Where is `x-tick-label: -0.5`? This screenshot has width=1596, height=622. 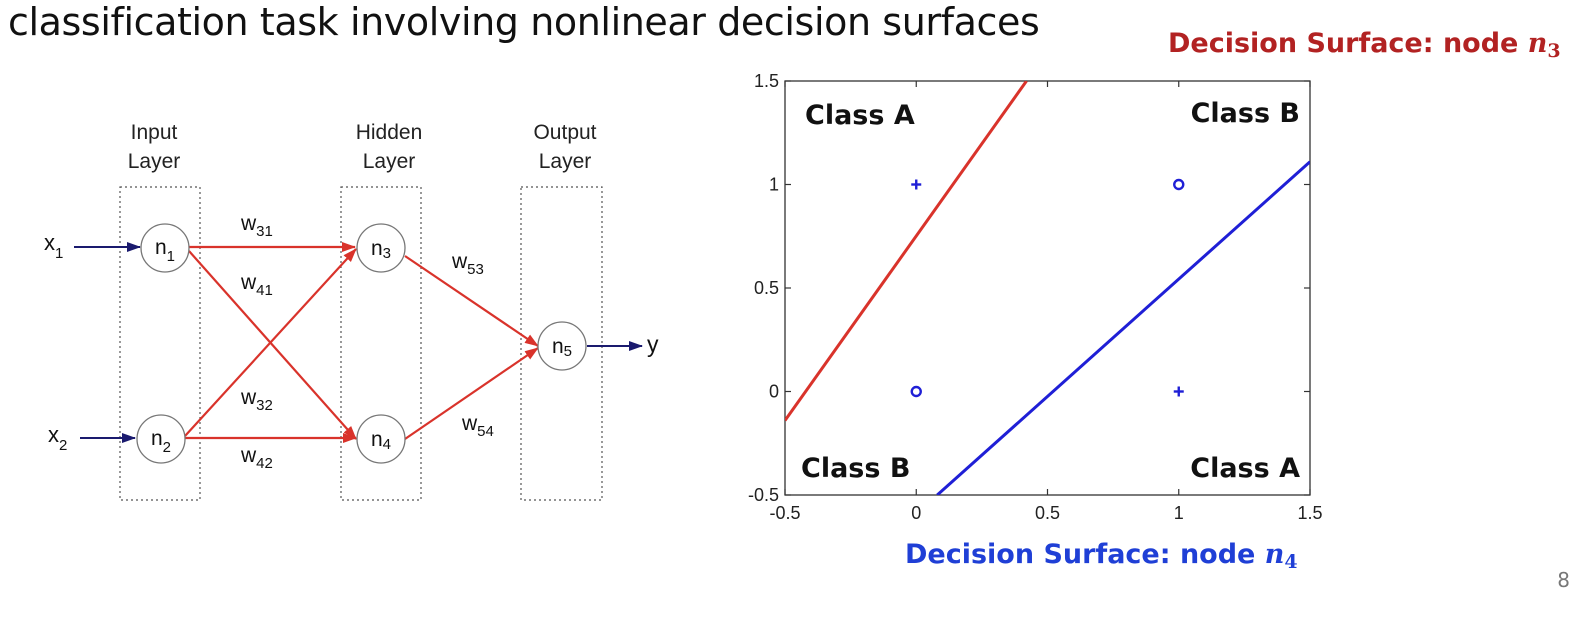
x-tick-label: -0.5 is located at coordinates (784, 513).